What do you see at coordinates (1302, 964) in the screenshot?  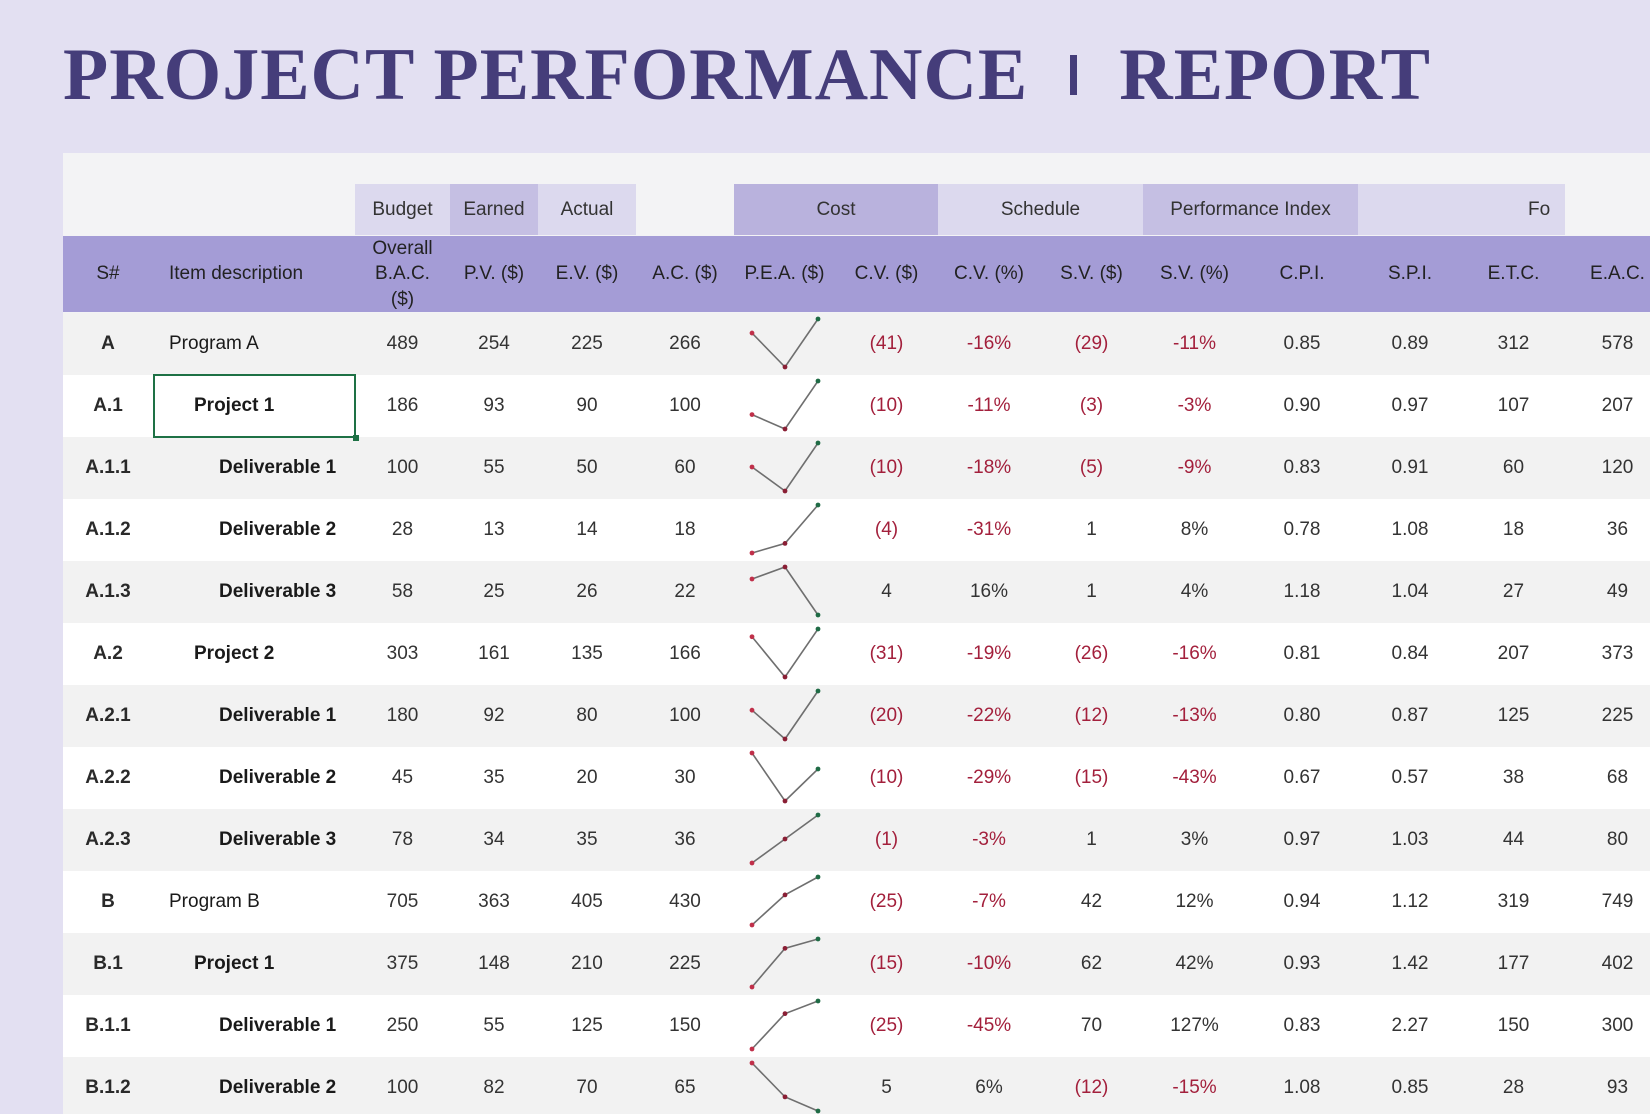 I see `cell: 0.93` at bounding box center [1302, 964].